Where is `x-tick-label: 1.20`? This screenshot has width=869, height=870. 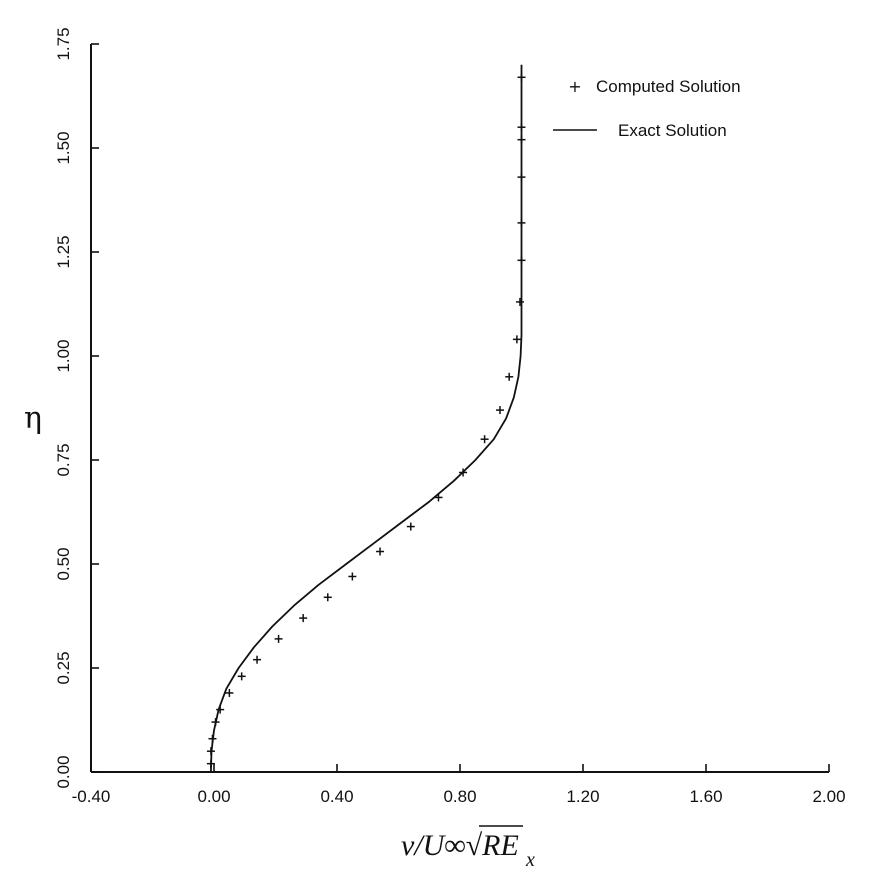
x-tick-label: 1.20 is located at coordinates (582, 796).